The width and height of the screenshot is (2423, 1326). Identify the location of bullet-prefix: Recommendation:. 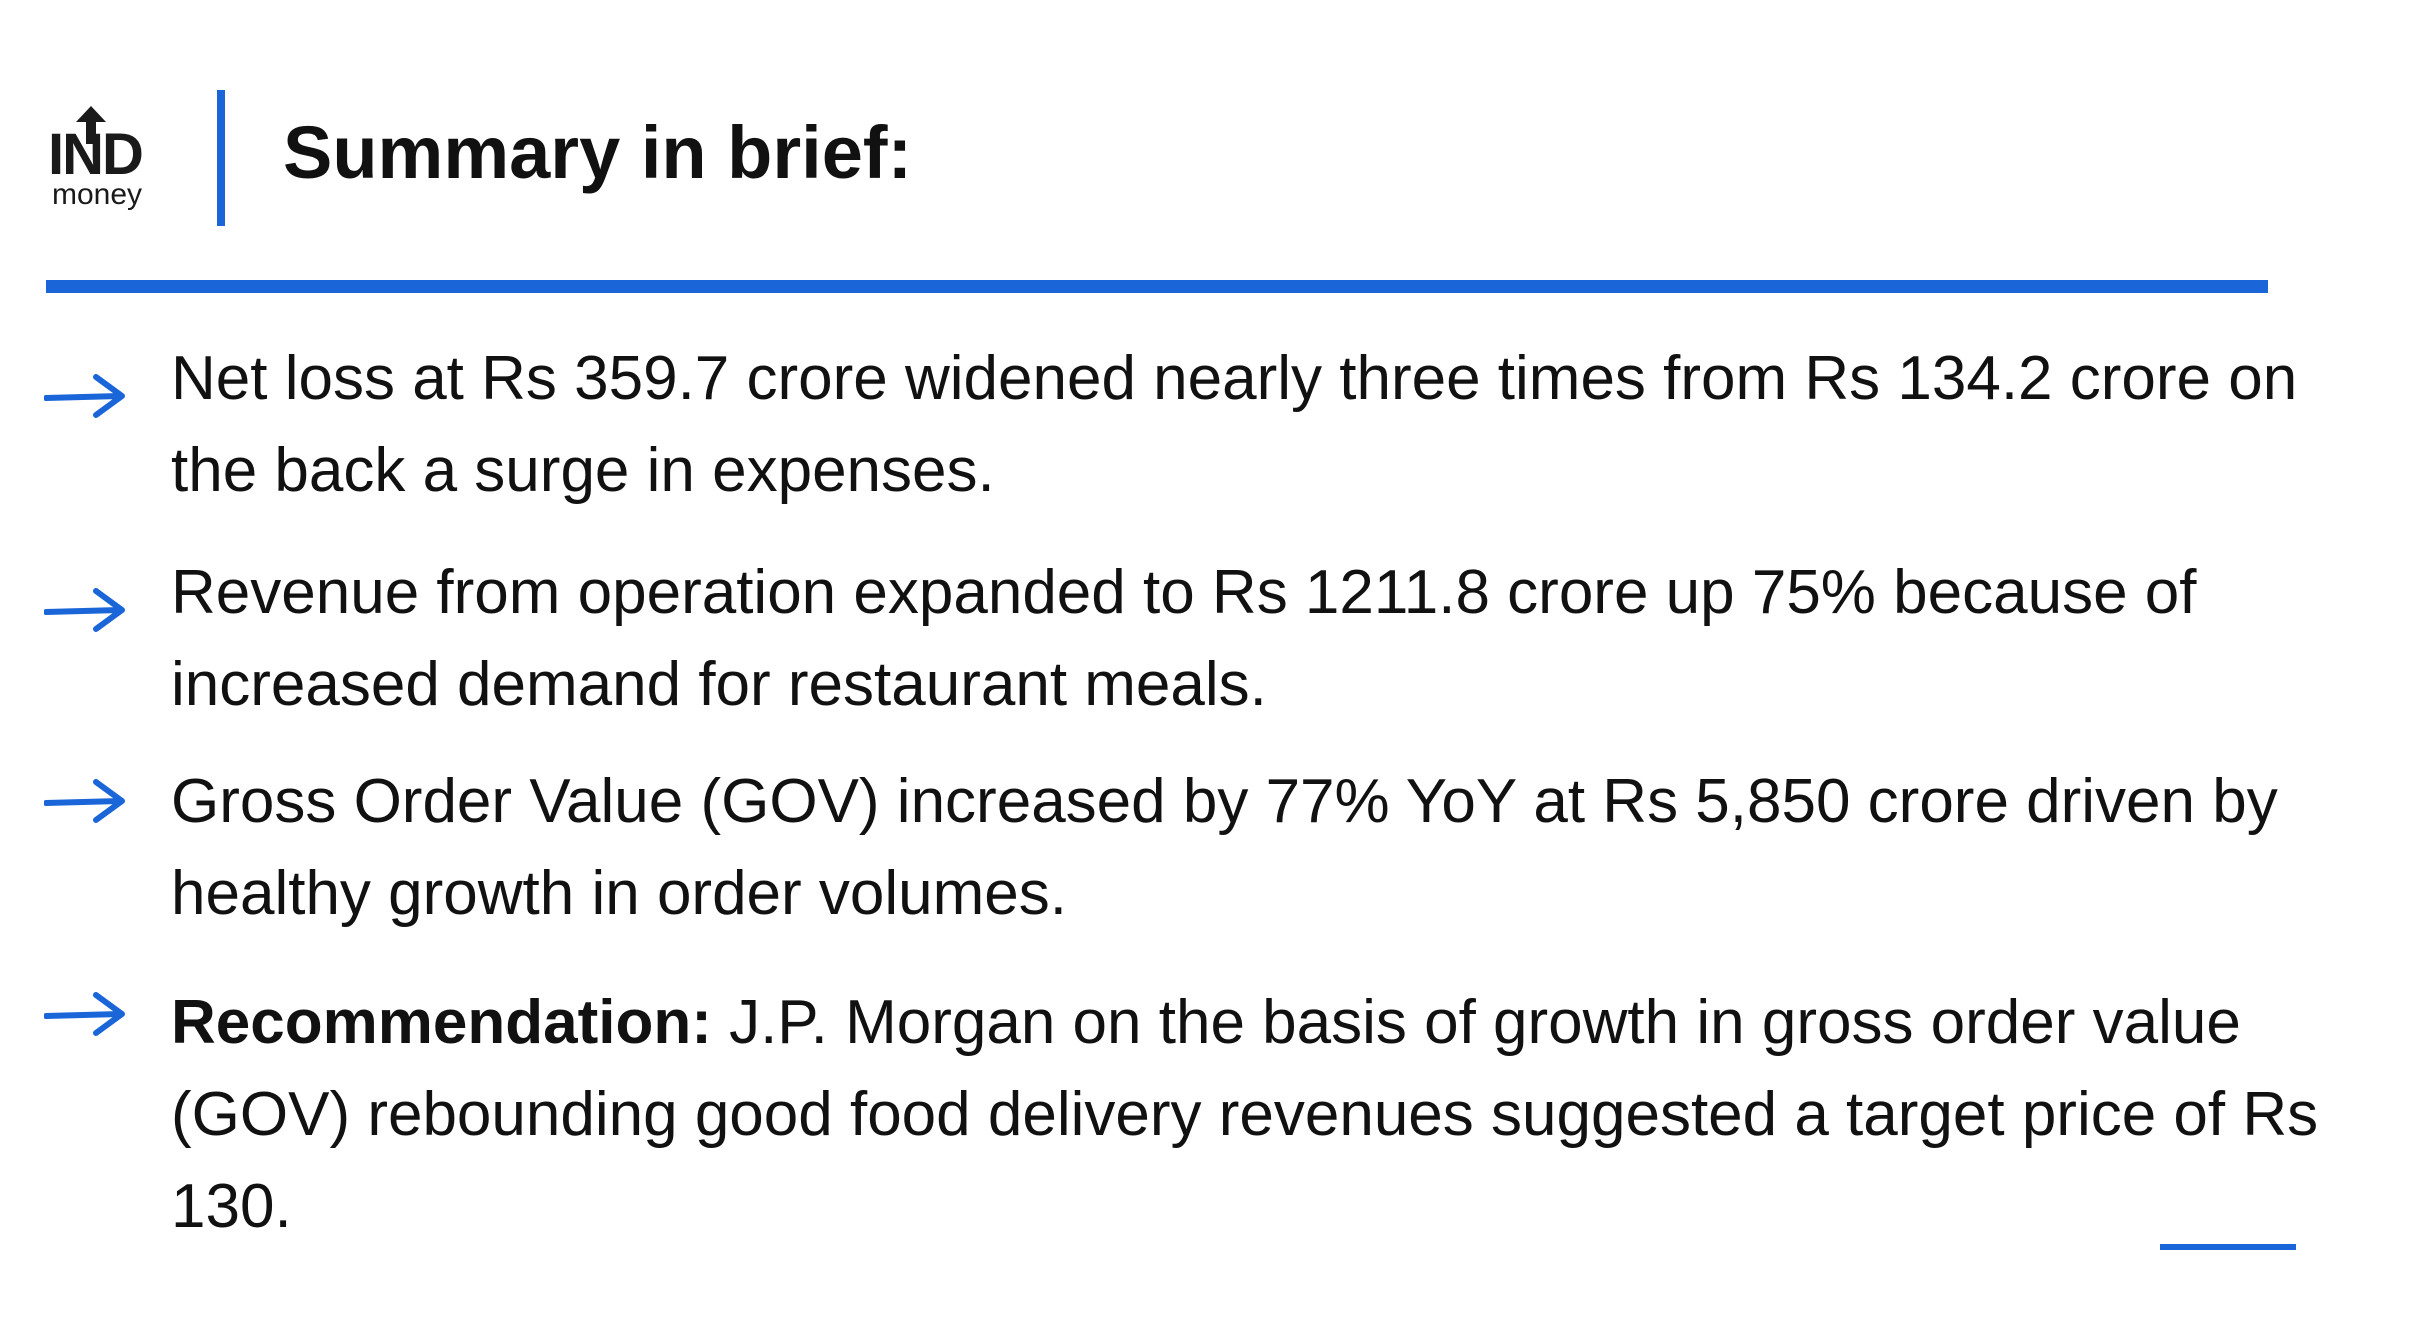
(441, 1022).